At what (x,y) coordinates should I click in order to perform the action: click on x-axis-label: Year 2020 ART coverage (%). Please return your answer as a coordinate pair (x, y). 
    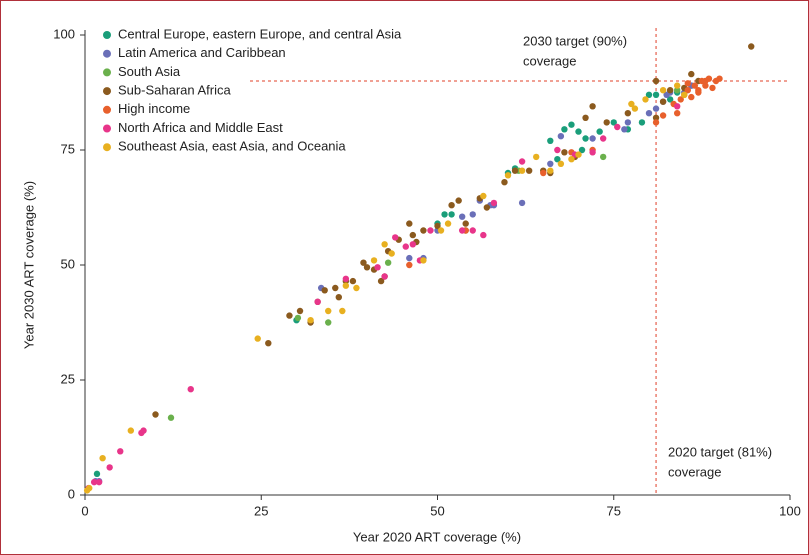
    Looking at the image, I should click on (437, 536).